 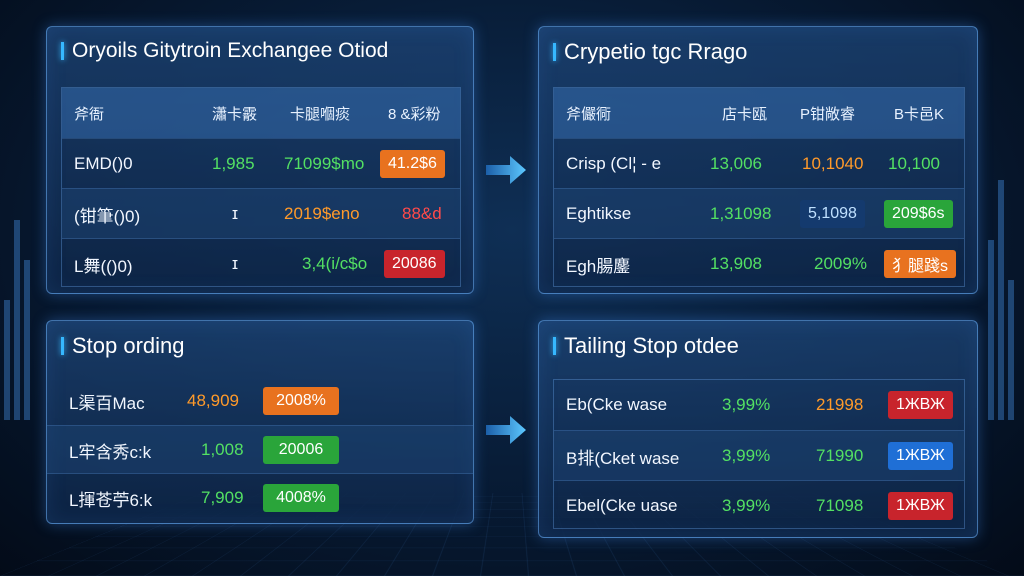 What do you see at coordinates (636, 264) in the screenshot?
I see `pair-cell: Egh腸鏖` at bounding box center [636, 264].